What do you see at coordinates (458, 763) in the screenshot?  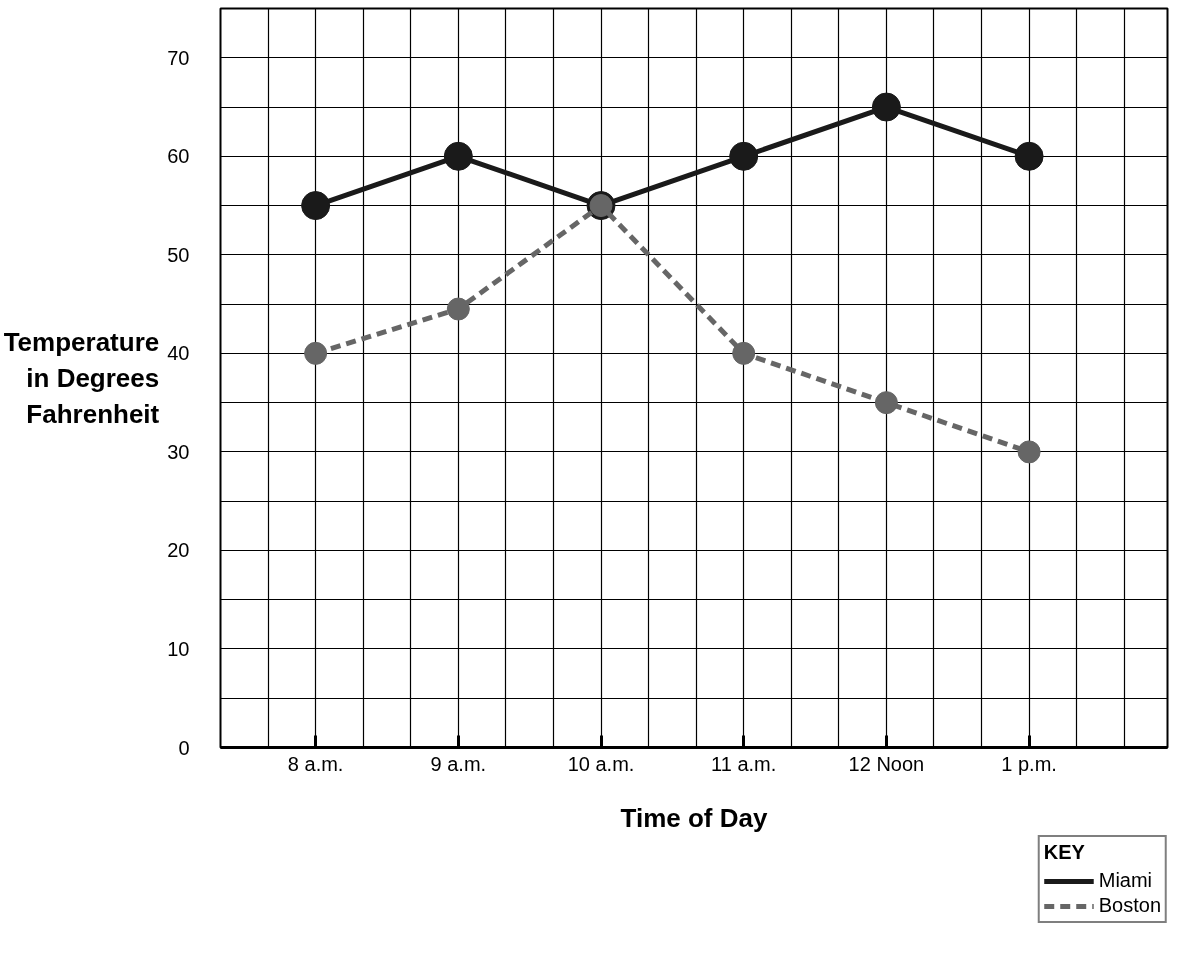 I see `x-tick-label: 9 a.m.` at bounding box center [458, 763].